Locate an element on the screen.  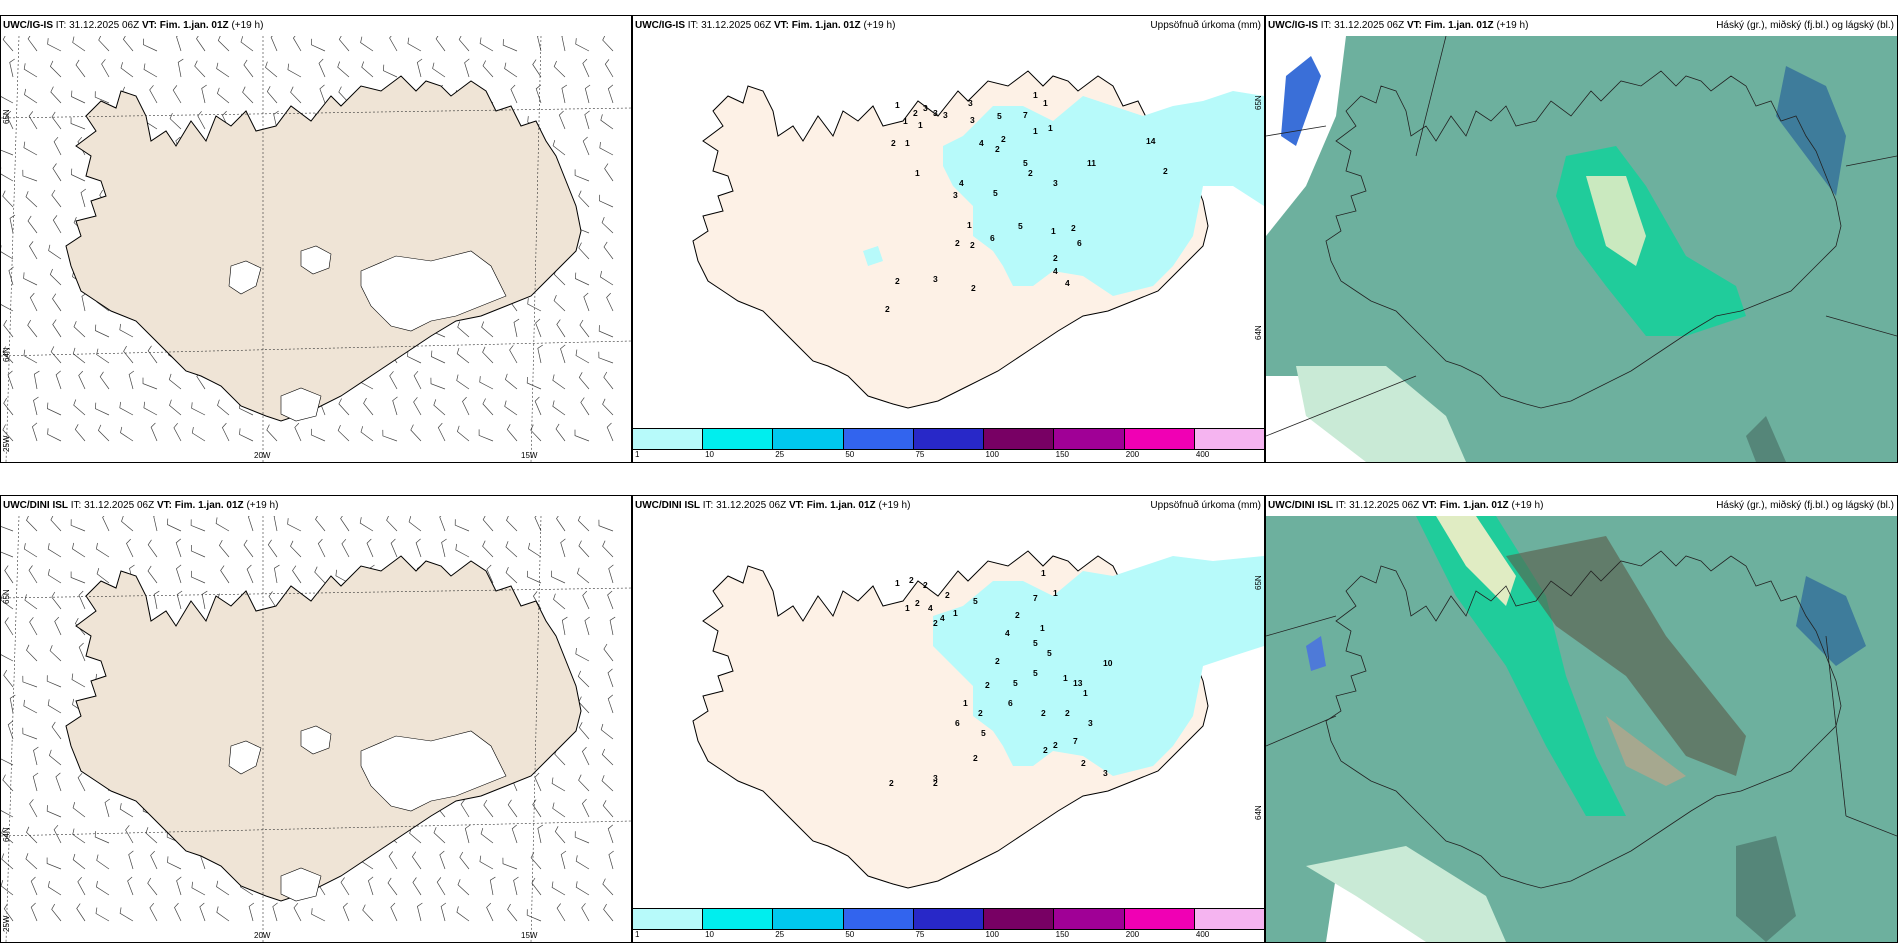
precip-value: 14 is located at coordinates (1151, 141).